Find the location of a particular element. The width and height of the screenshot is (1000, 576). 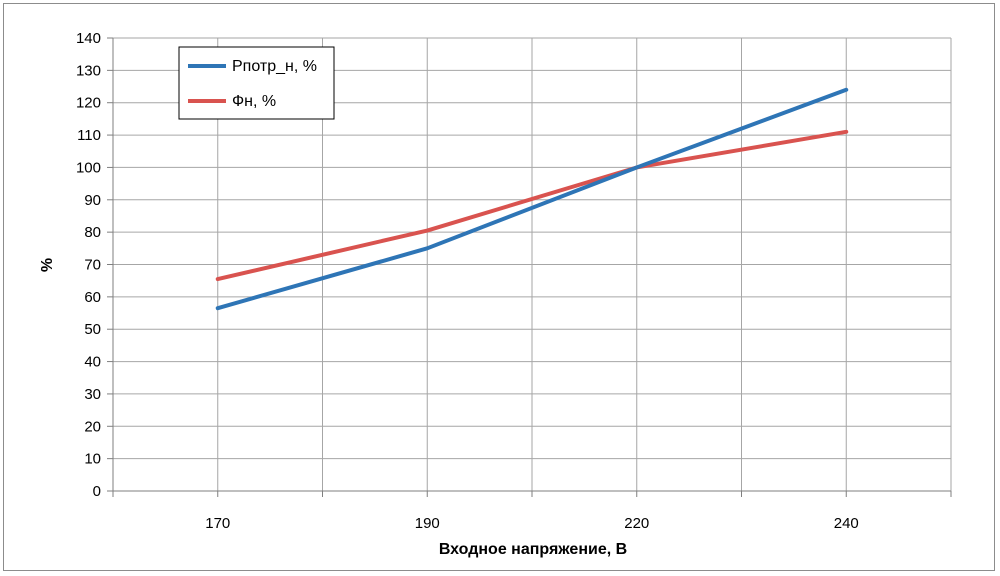

y-tick-label: 140 is located at coordinates (88, 38).